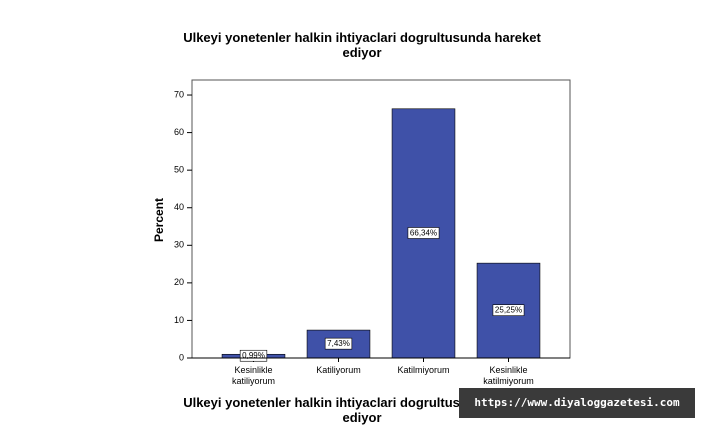 The height and width of the screenshot is (431, 706). What do you see at coordinates (179, 170) in the screenshot?
I see `y-tick-label: 50` at bounding box center [179, 170].